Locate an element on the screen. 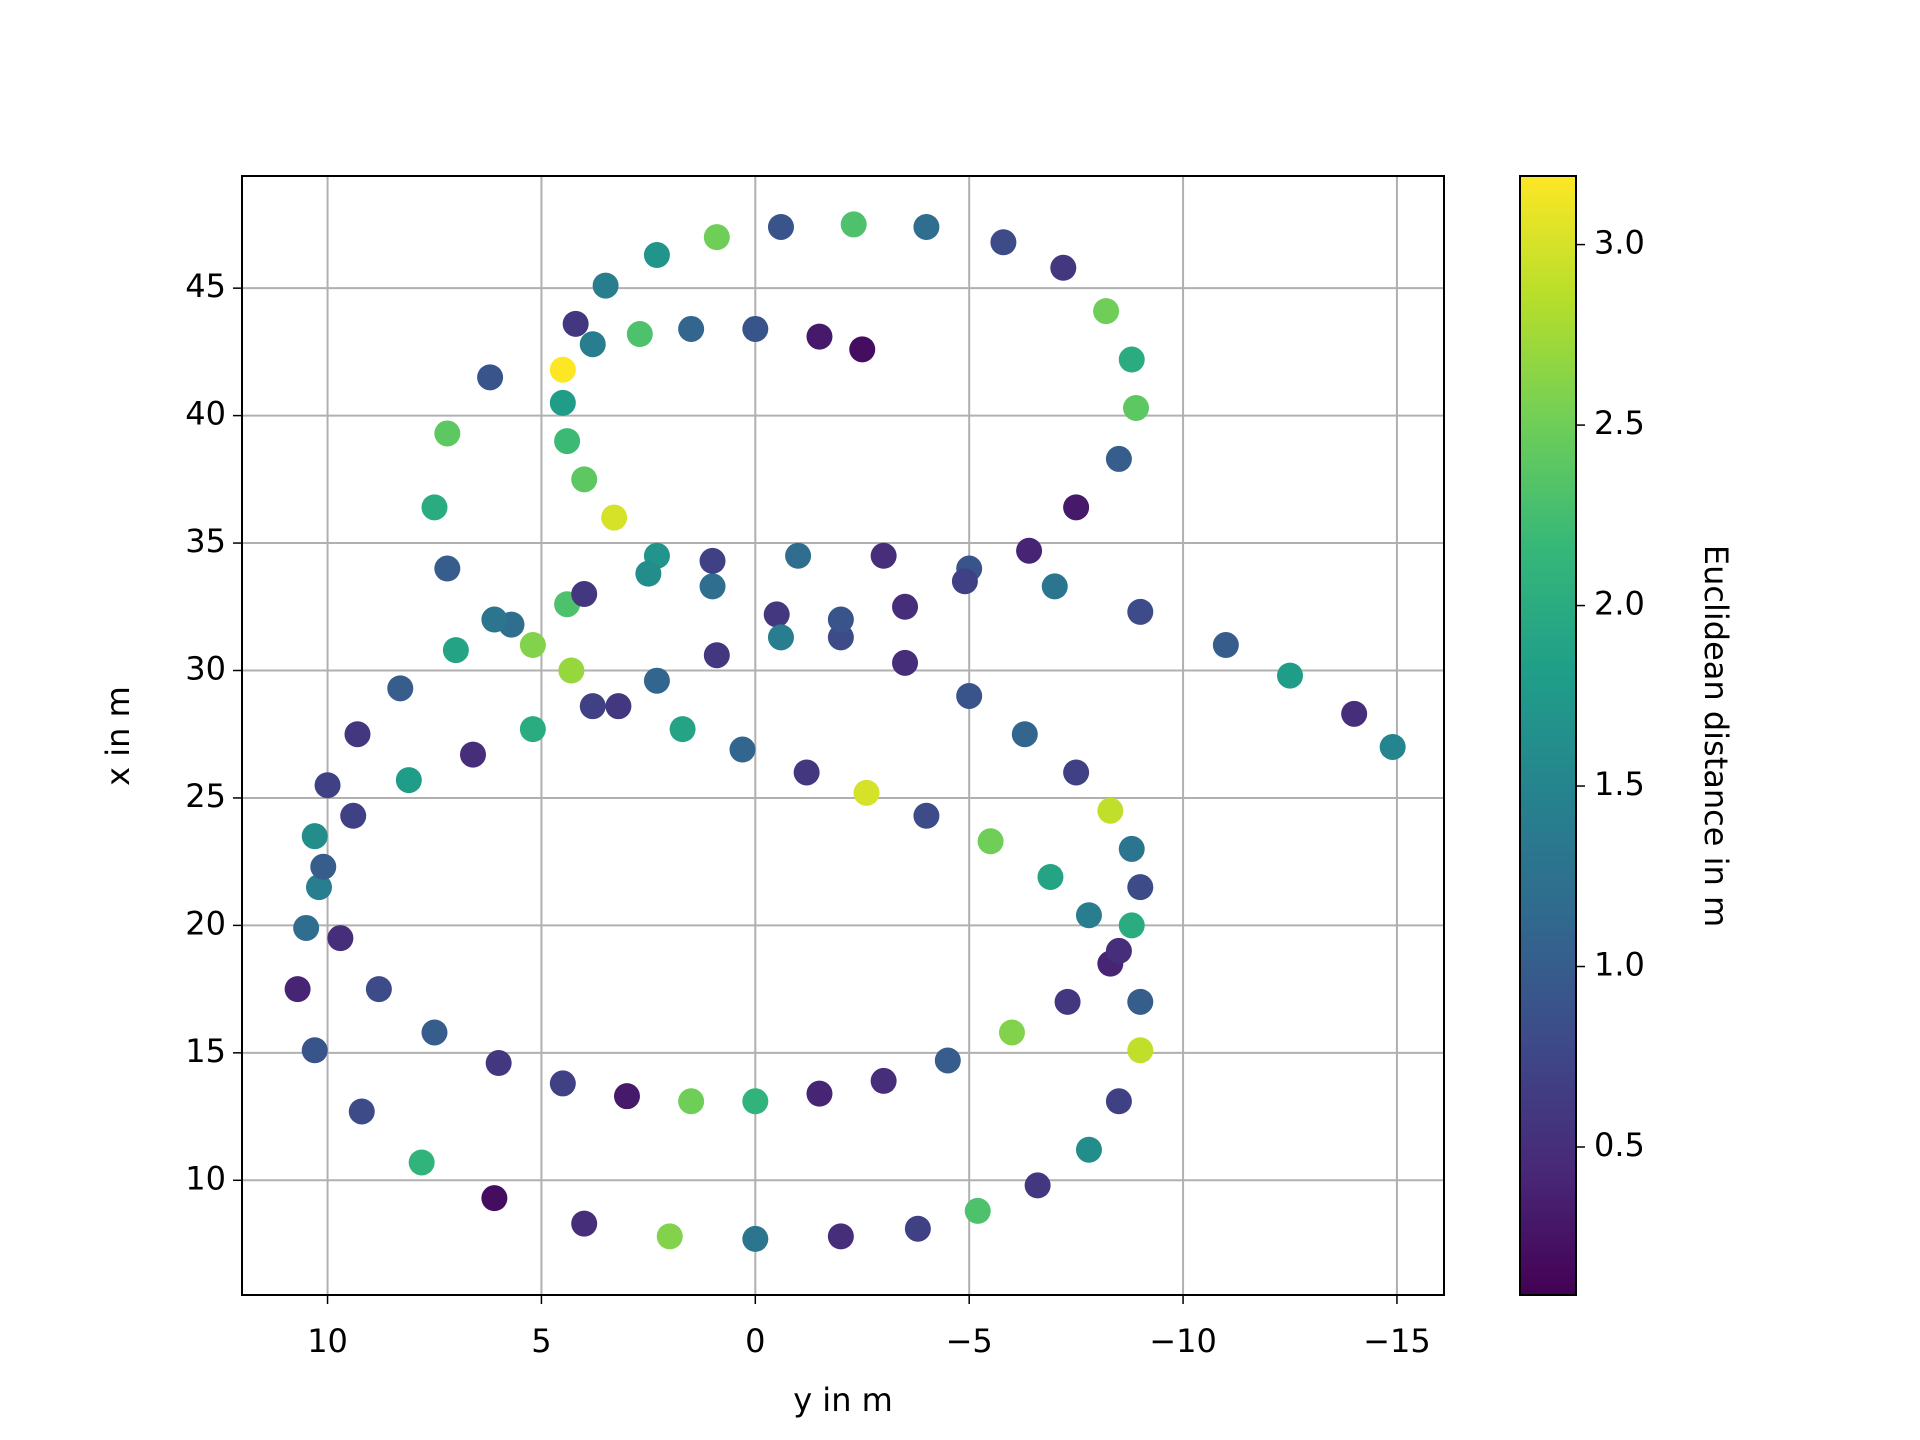 This screenshot has width=1920, height=1440. colorbar-tick-label: 1.5 is located at coordinates (1619, 784).